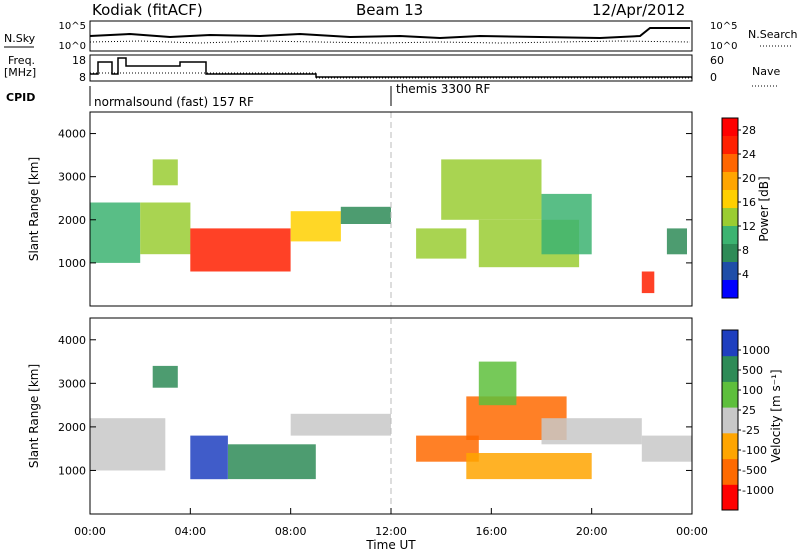  What do you see at coordinates (72, 177) in the screenshot?
I see `power-y-tick-label: 3000` at bounding box center [72, 177].